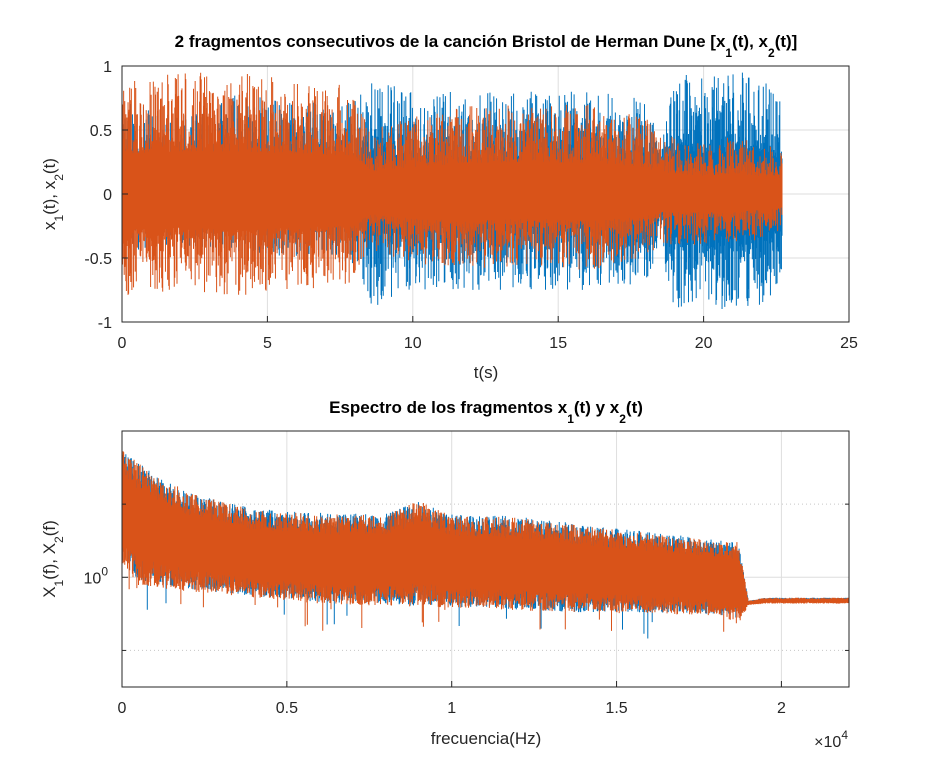  What do you see at coordinates (98, 259) in the screenshot?
I see `top-ytick-label: -0.5` at bounding box center [98, 259].